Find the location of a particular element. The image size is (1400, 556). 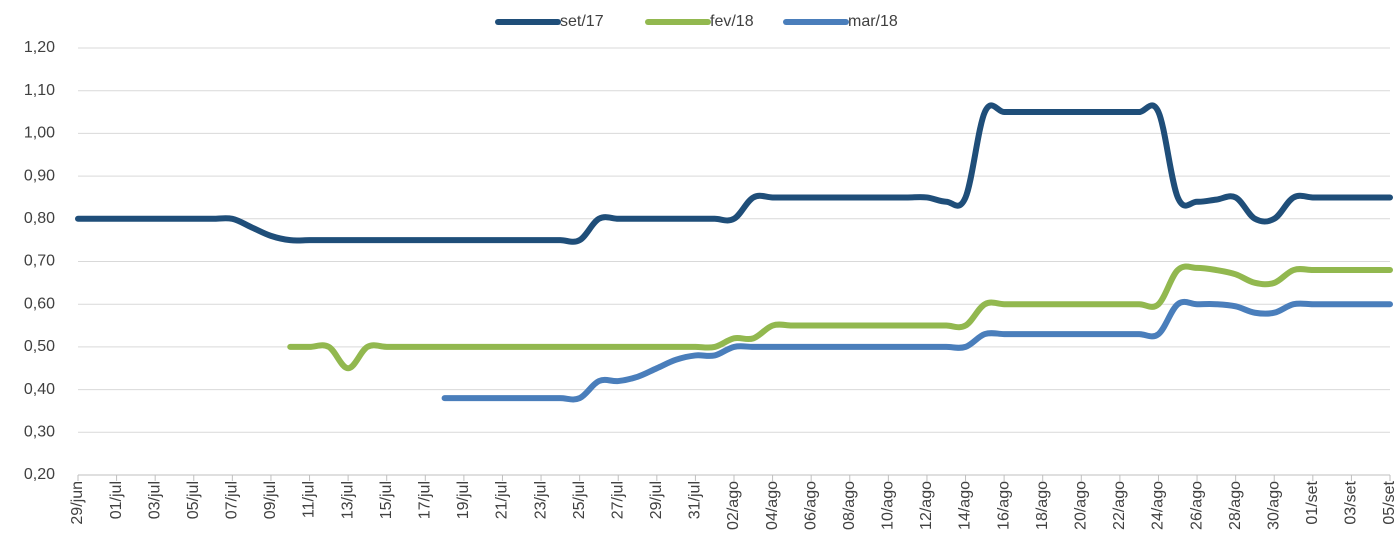

x-tick-label: 19/jul is located at coordinates (463, 500).